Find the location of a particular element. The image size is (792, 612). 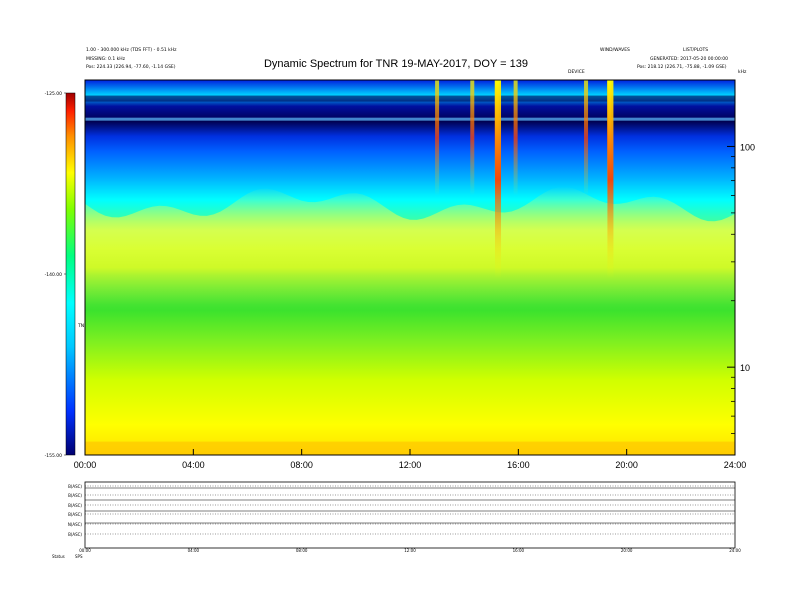

device-marker-label: DEVICE is located at coordinates (576, 72).